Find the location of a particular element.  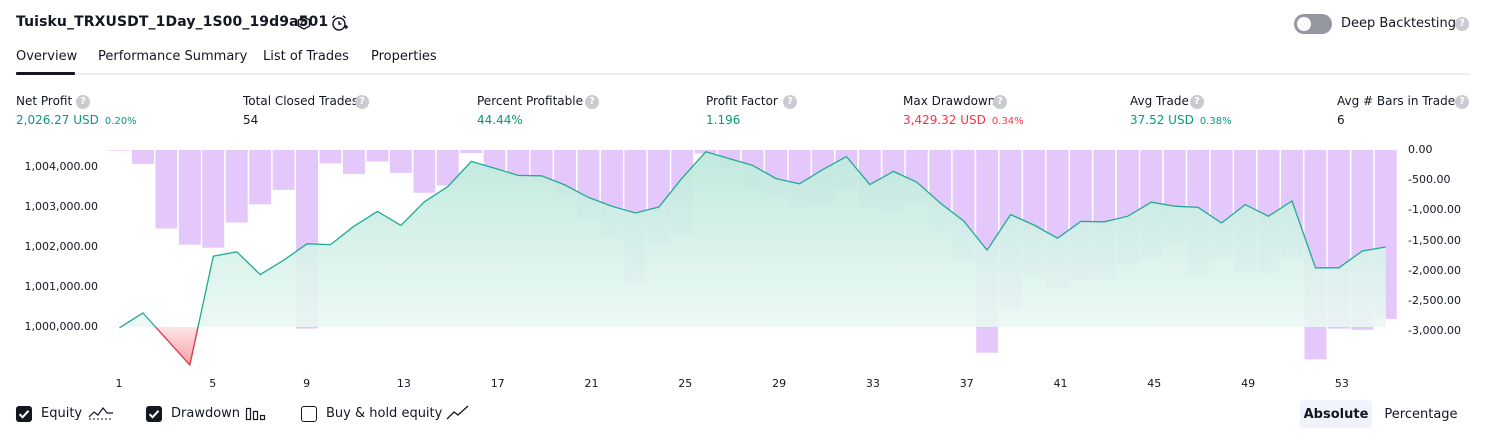

buy-hold-line-icon is located at coordinates (457, 412).